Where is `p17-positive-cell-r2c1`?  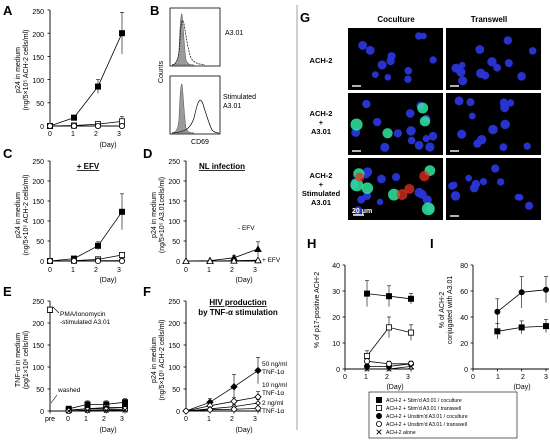 p17-positive-cell-r2c1 is located at coordinates (387, 133).